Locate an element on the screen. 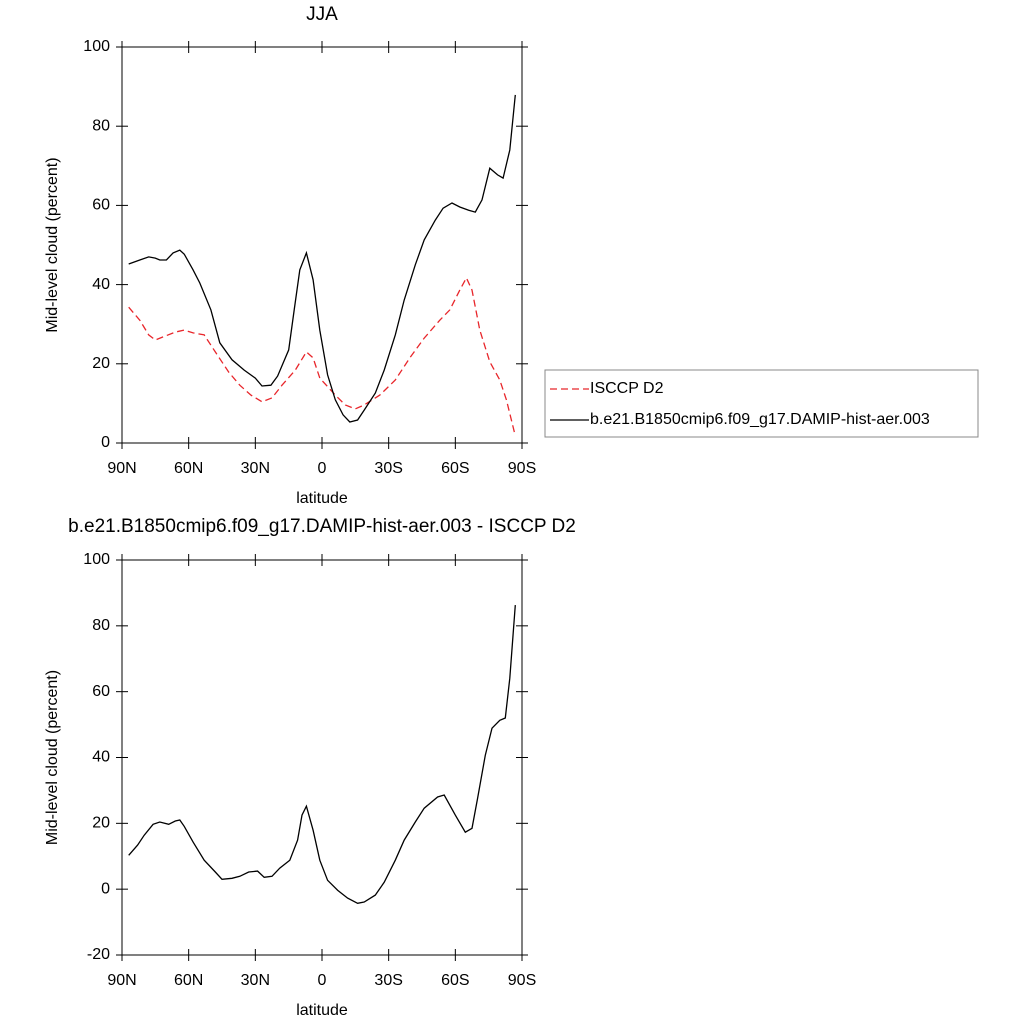 Image resolution: width=1024 pixels, height=1024 pixels. y-tick-label: -20 is located at coordinates (98, 954).